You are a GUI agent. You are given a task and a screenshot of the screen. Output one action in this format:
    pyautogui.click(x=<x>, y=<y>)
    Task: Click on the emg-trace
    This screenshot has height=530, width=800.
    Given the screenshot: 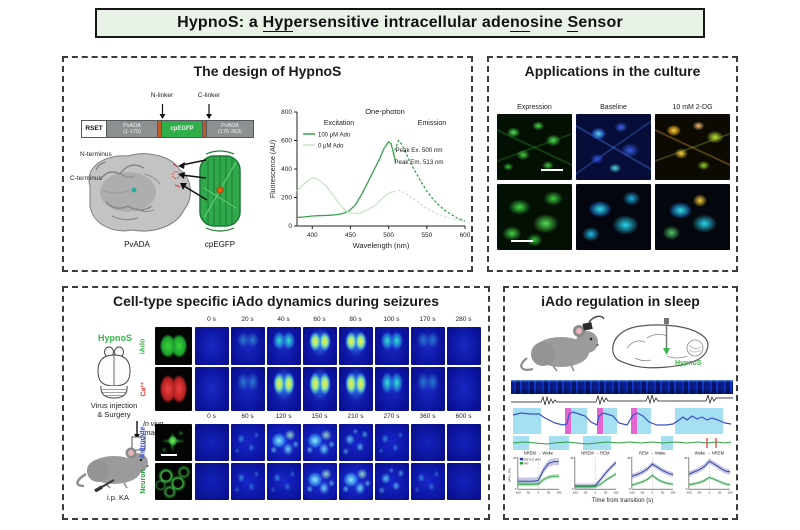 What is the action you would take?
    pyautogui.click(x=622, y=400)
    